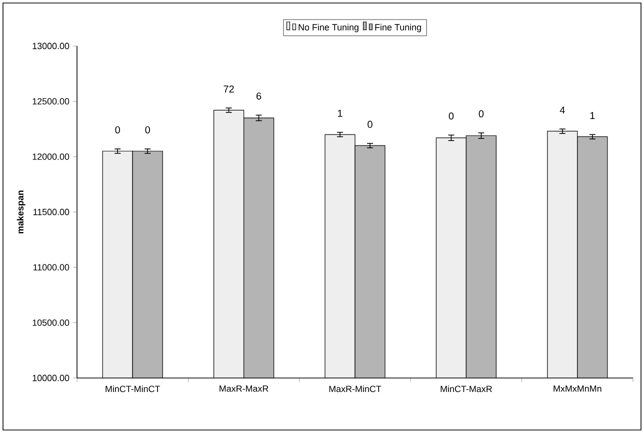 The width and height of the screenshot is (644, 433). I want to click on x-tick-label: MaxR-MaxR, so click(244, 389).